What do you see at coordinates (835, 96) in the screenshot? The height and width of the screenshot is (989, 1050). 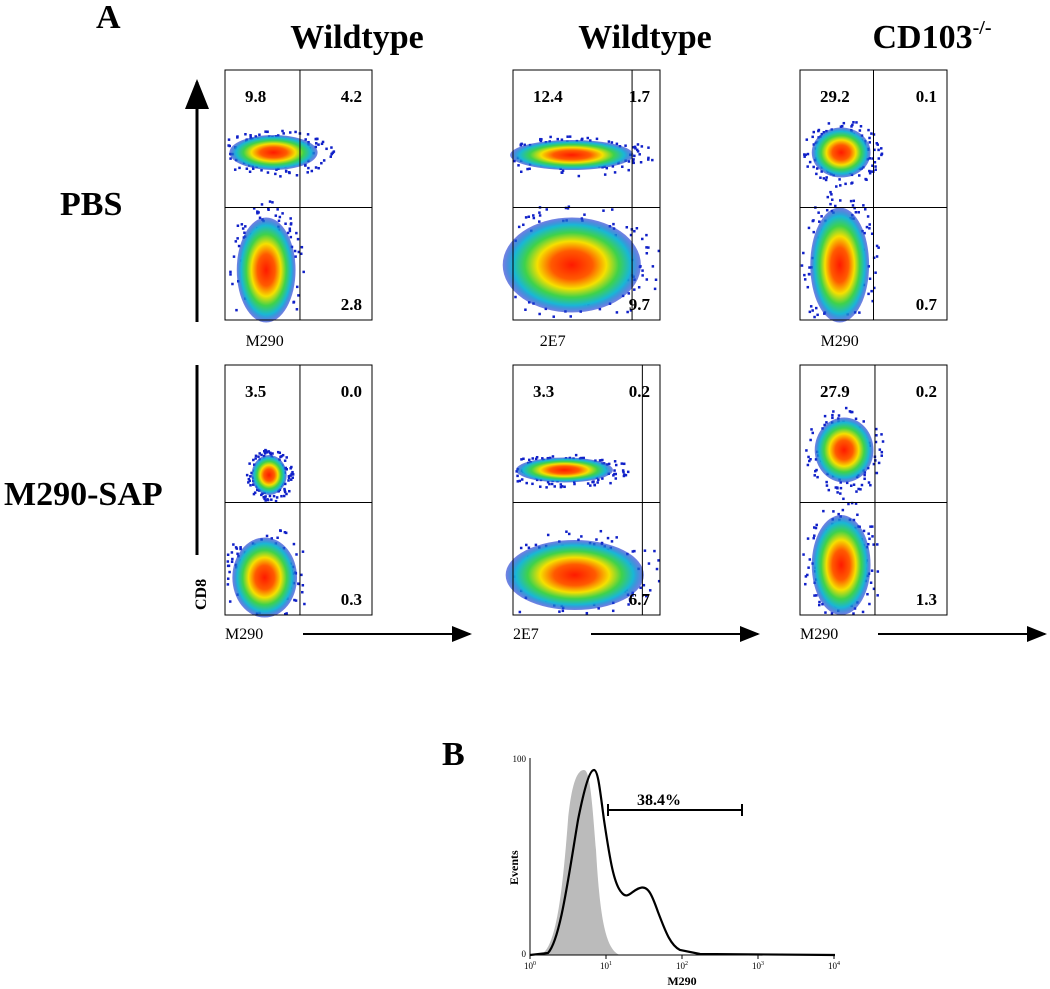 I see `quadrant-value: 29.2` at bounding box center [835, 96].